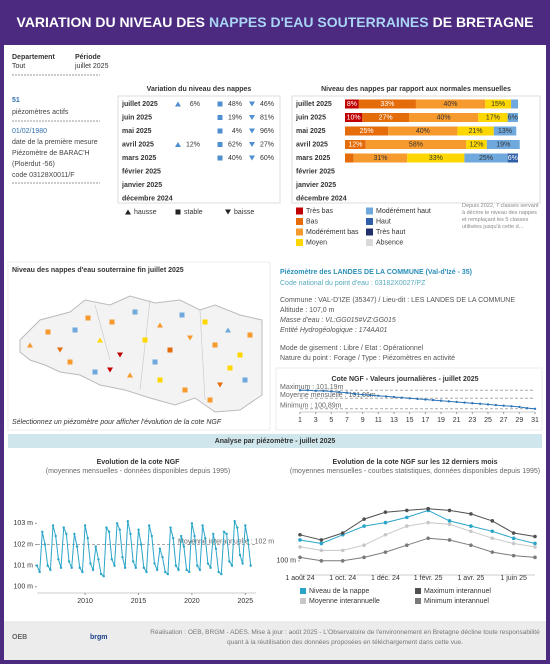 The image size is (550, 664). I want to click on title: NAPPES D'EAU SOUTERRAINES, so click(319, 22).